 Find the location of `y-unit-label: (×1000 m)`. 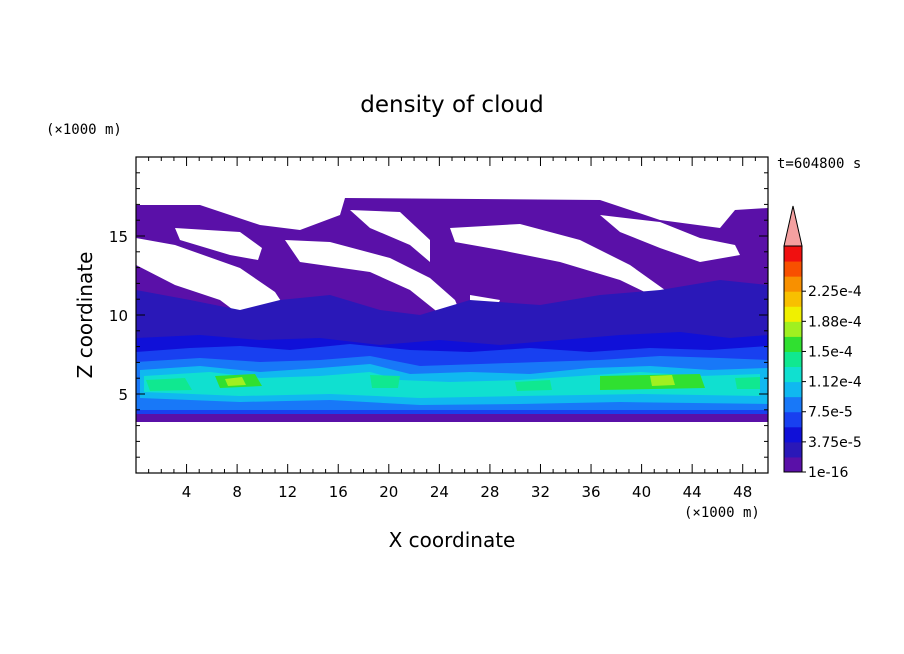

y-unit-label: (×1000 m) is located at coordinates (84, 130).